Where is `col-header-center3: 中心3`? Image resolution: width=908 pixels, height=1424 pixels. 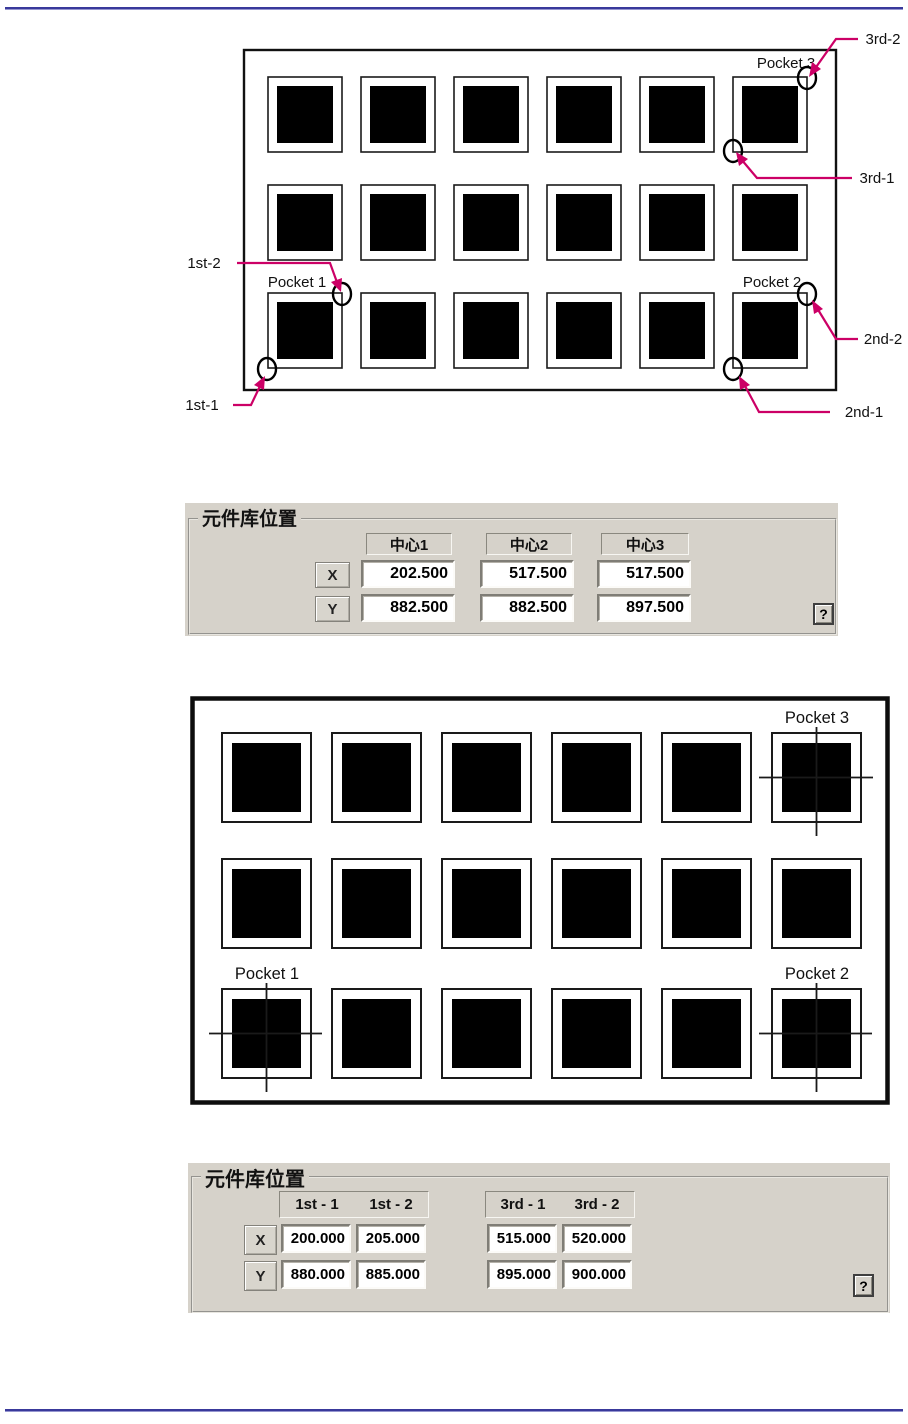 col-header-center3: 中心3 is located at coordinates (645, 544).